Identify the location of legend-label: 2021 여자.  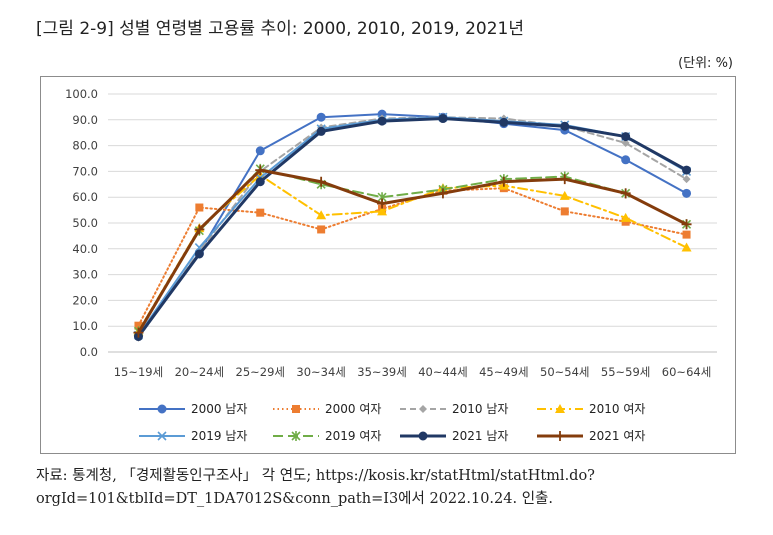
(617, 436).